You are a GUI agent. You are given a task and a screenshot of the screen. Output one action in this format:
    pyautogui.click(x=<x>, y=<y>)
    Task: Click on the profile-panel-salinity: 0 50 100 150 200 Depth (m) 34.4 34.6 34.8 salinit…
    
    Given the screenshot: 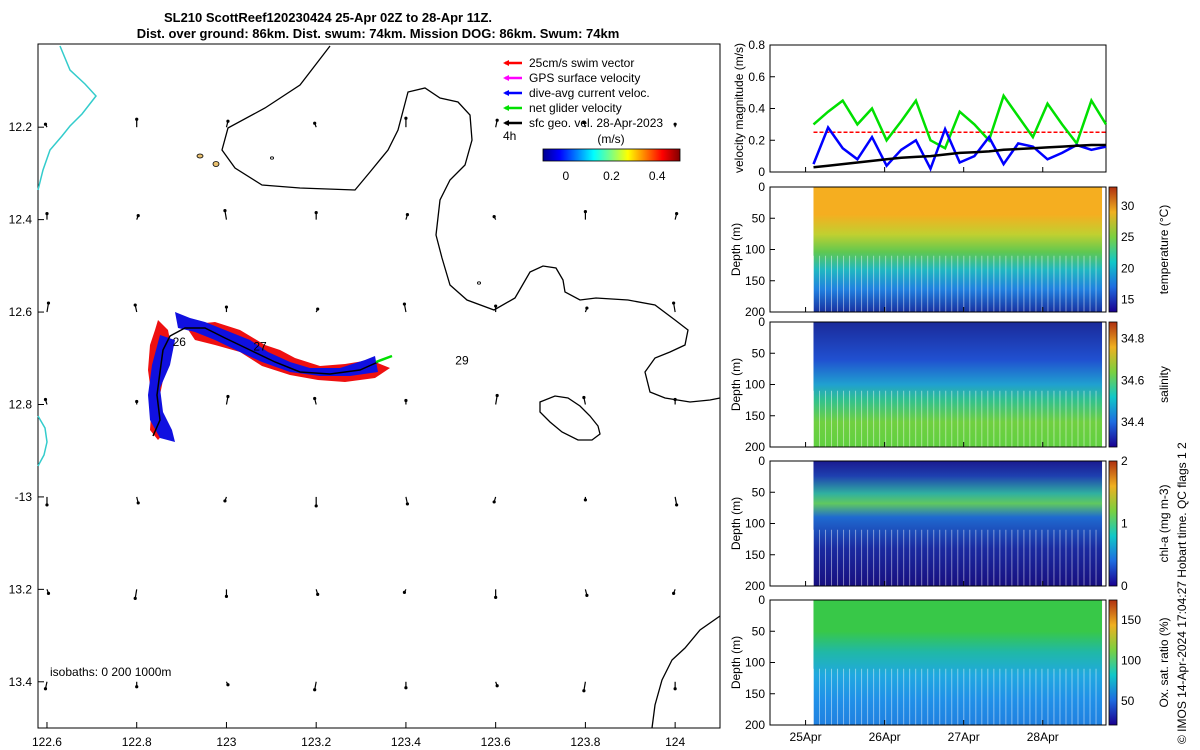 What is the action you would take?
    pyautogui.click(x=950, y=384)
    